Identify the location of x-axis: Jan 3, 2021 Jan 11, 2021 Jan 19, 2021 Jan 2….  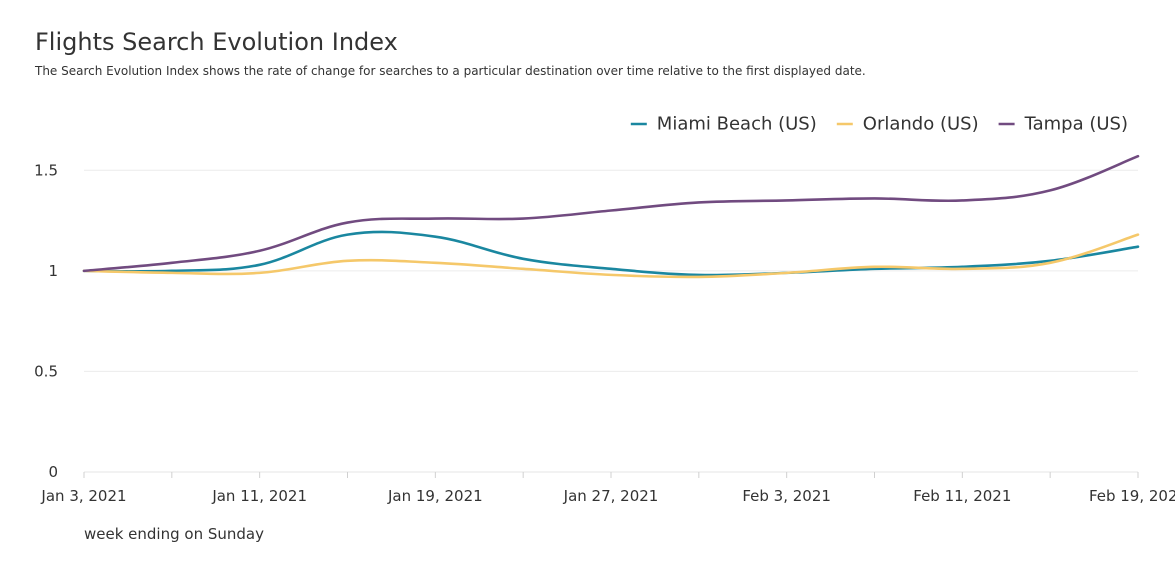
(607, 488).